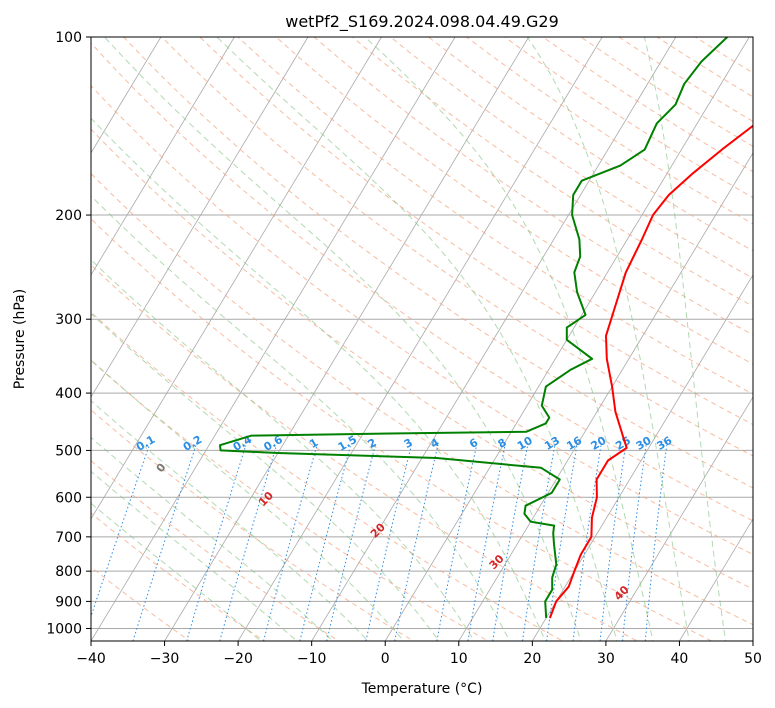  What do you see at coordinates (408, 443) in the screenshot?
I see `mixing-ratio-label: 3` at bounding box center [408, 443].